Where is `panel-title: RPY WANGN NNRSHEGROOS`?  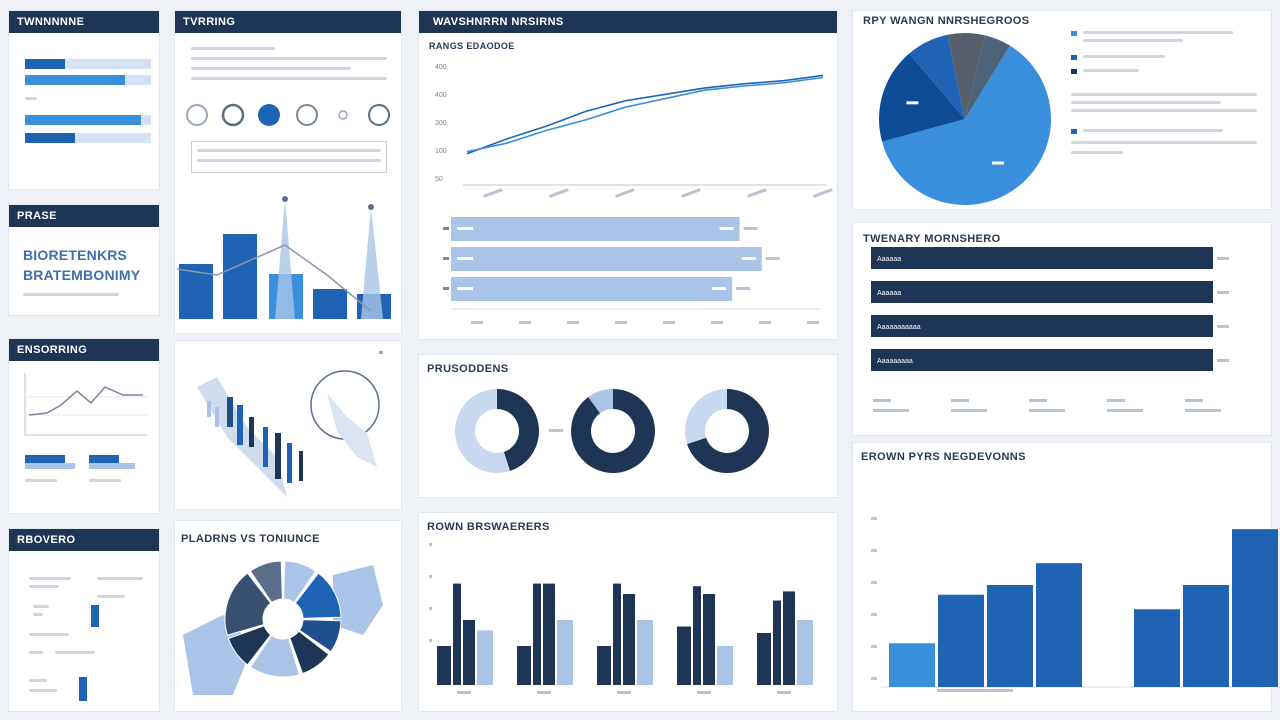
panel-title: RPY WANGN NNRSHEGROOS is located at coordinates (946, 21).